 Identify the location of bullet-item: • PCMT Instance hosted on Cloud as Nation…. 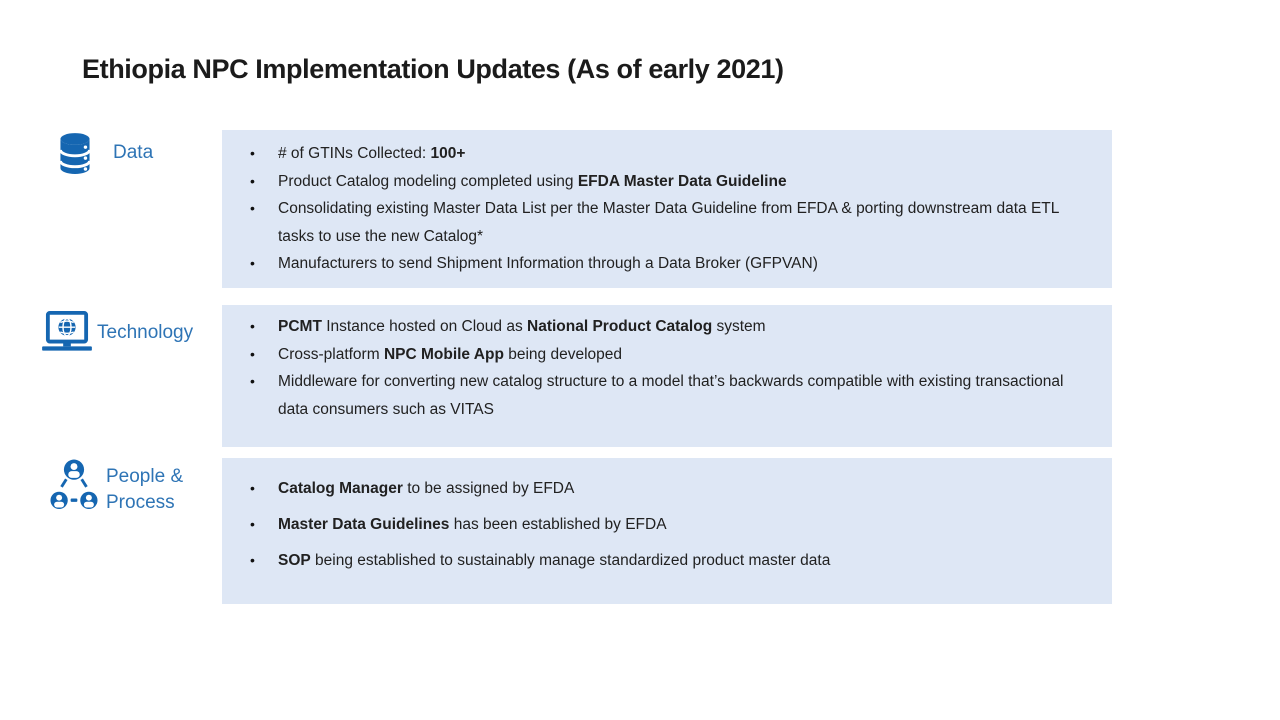
(669, 327).